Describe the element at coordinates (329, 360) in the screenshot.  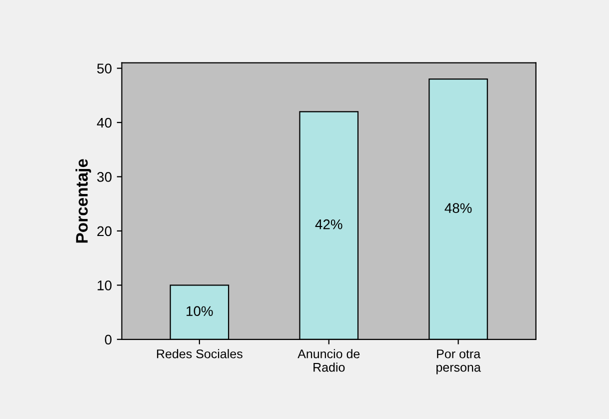
I see `x-tick-label: Anuncio de Radio` at that location.